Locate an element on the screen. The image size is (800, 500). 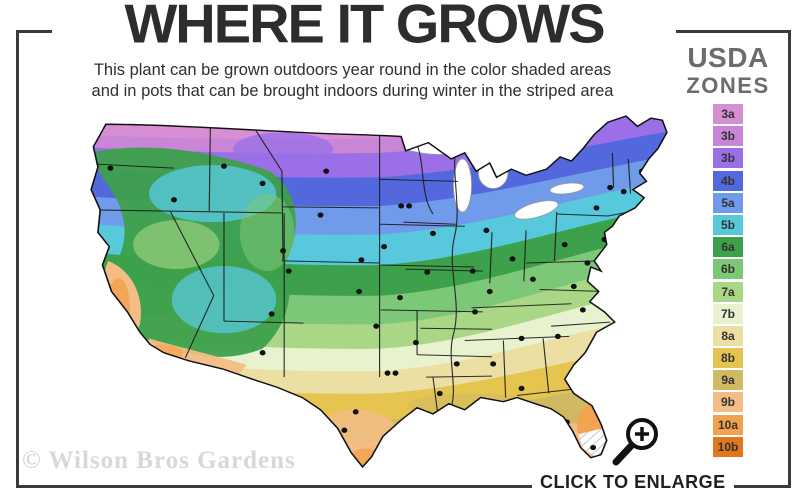
legend-swatch-label: 4b is located at coordinates (727, 180).